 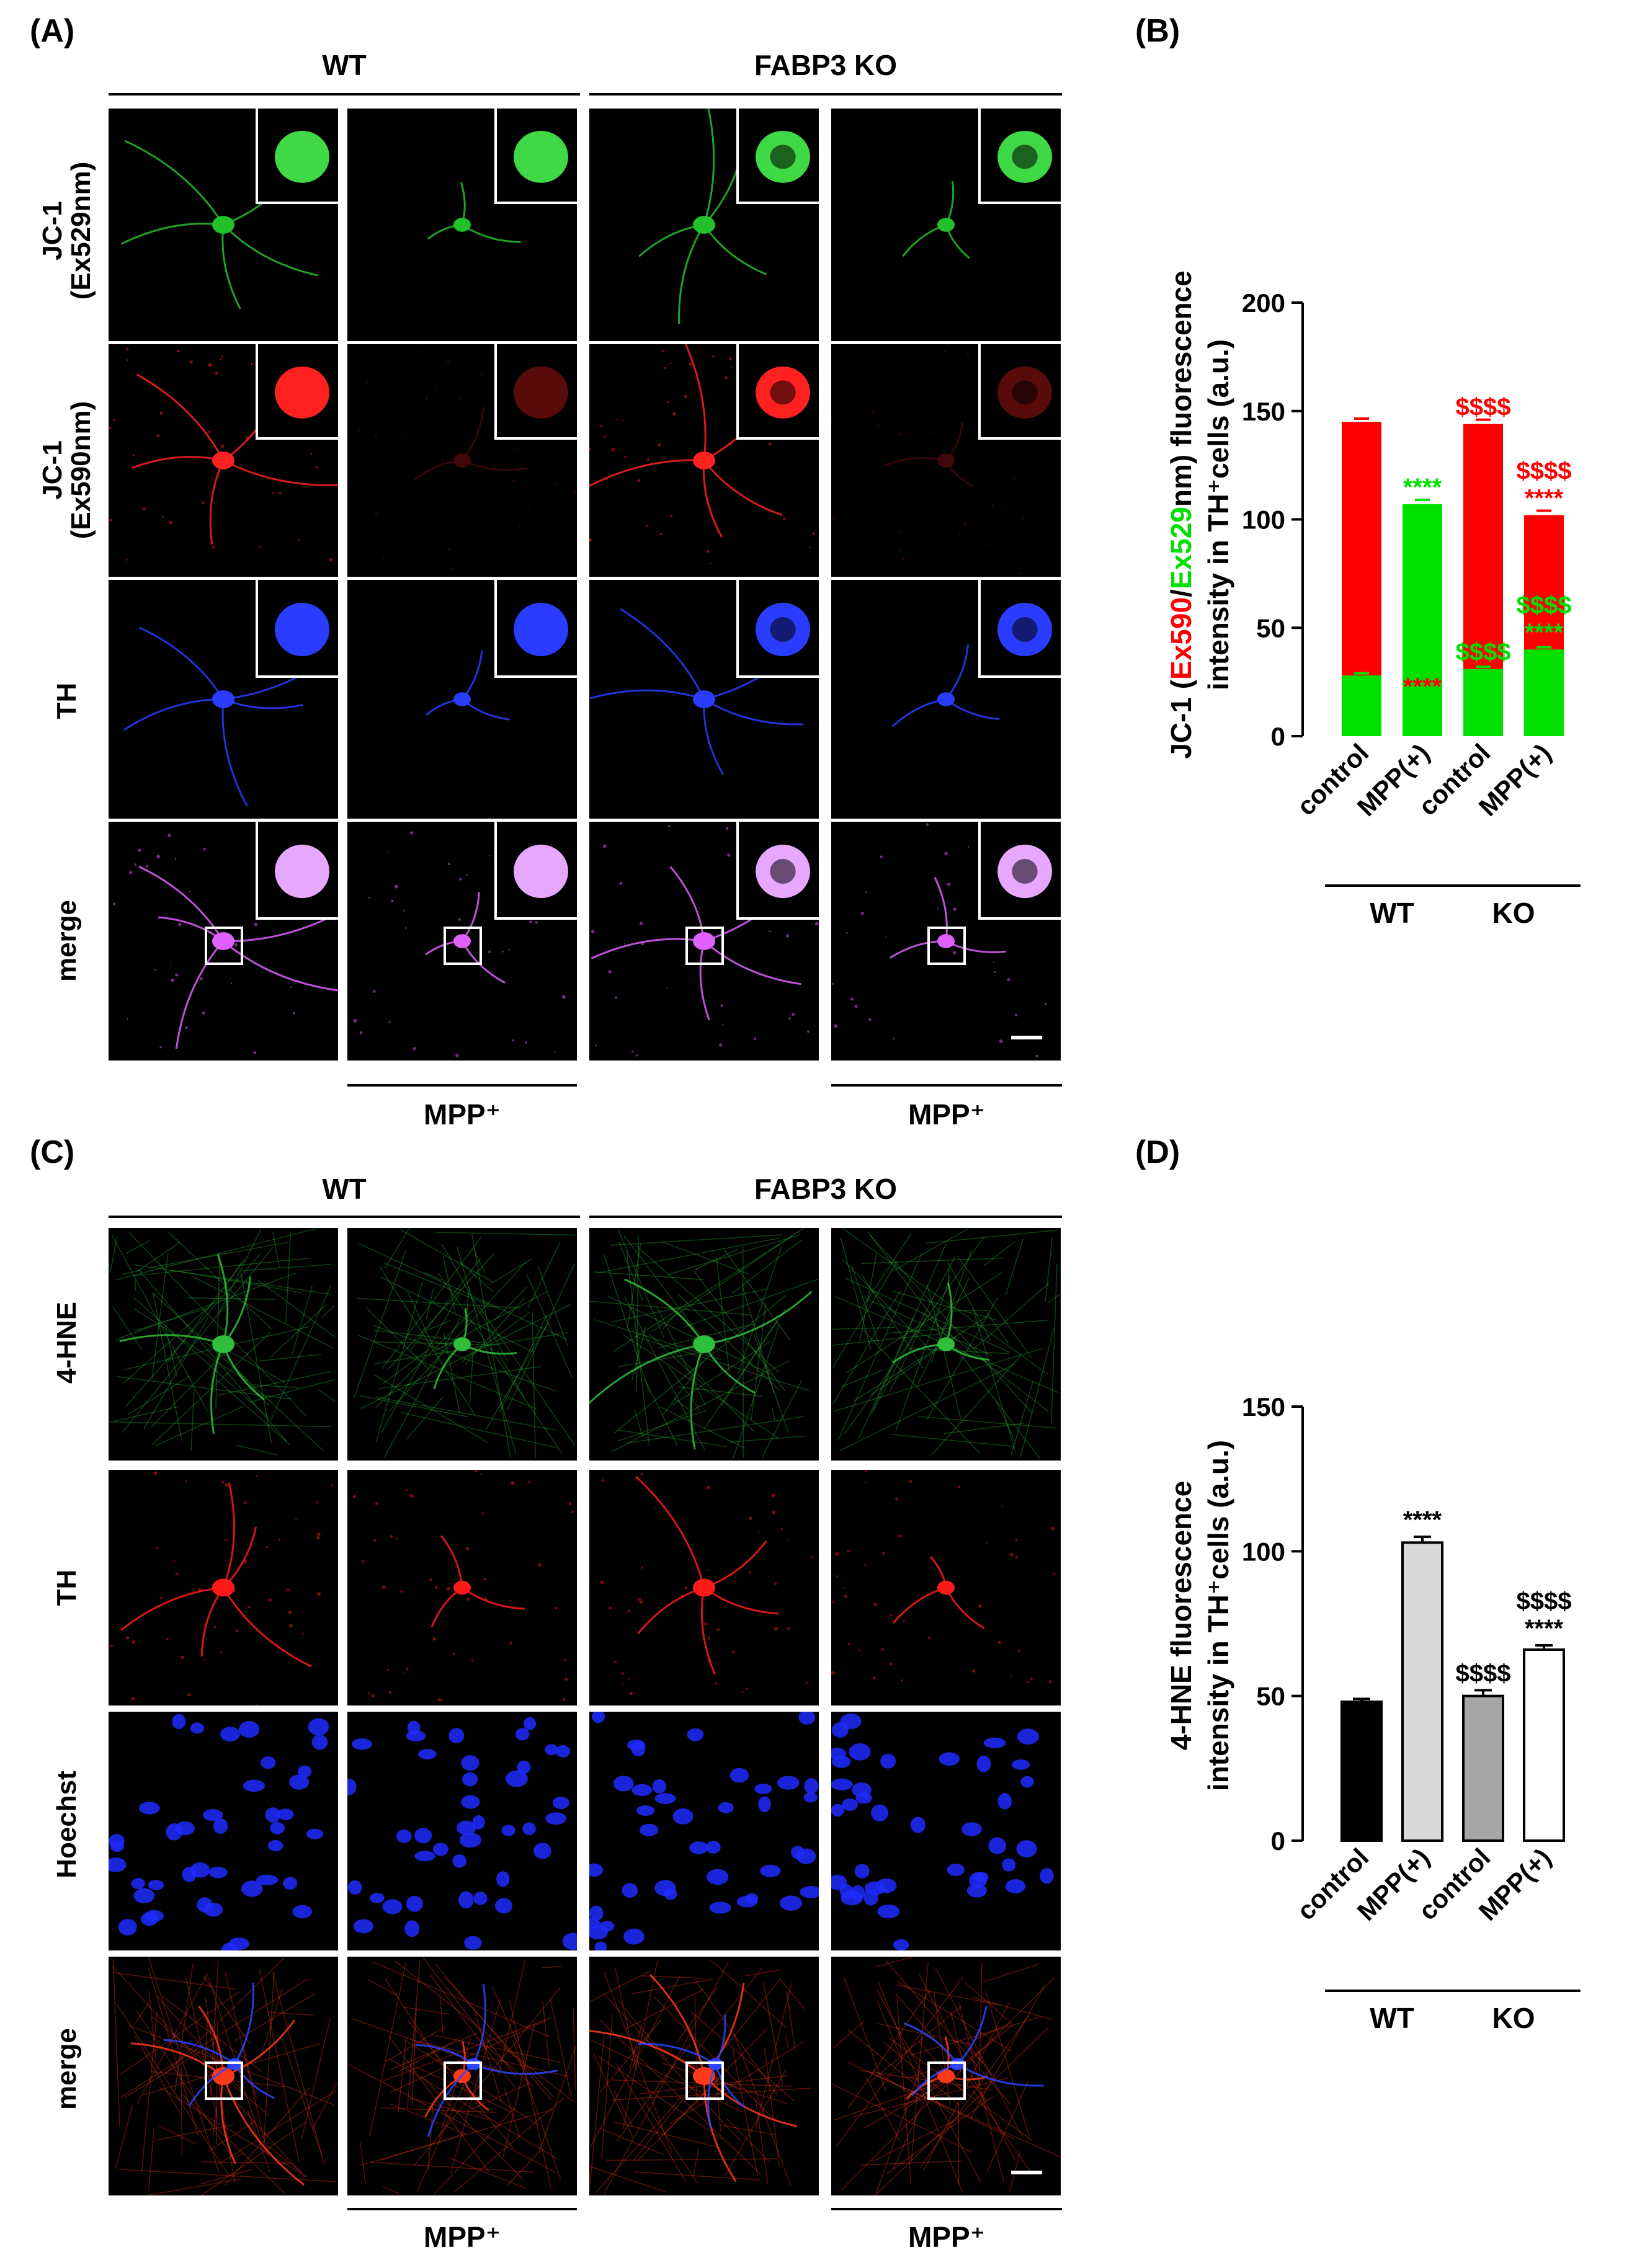 What do you see at coordinates (67, 1825) in the screenshot?
I see `panel-c-row-label-hoechst: Hoechst` at bounding box center [67, 1825].